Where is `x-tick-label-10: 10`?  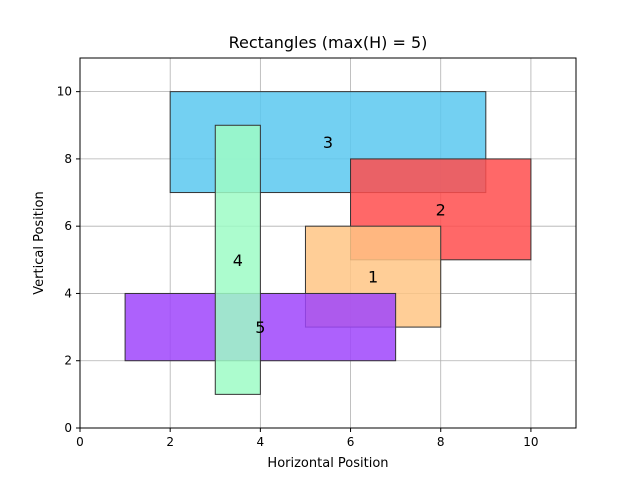
x-tick-label-10: 10 is located at coordinates (530, 442).